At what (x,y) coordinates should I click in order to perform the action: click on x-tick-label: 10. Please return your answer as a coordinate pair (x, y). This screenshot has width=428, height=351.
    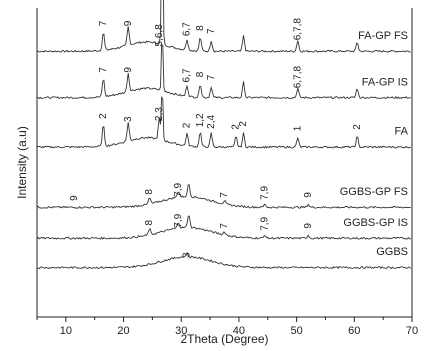
    Looking at the image, I should click on (66, 331).